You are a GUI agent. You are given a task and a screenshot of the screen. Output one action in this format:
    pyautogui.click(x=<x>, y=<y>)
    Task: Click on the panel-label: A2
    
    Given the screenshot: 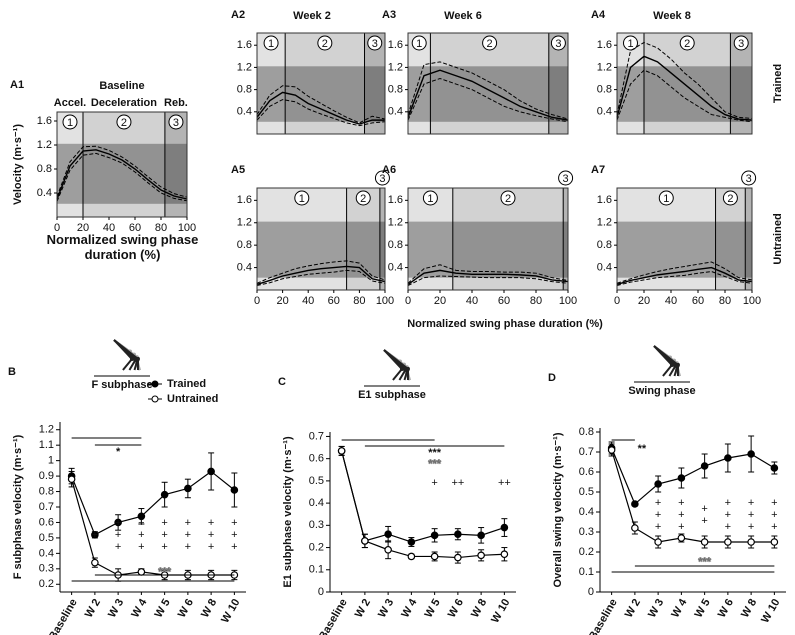 What is the action you would take?
    pyautogui.click(x=238, y=15)
    